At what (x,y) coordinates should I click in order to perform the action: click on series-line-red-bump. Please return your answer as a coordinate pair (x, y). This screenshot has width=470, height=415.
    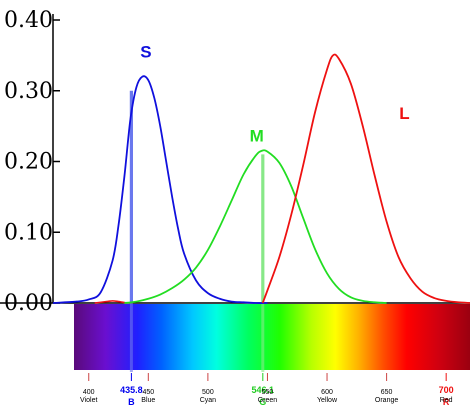
    Looking at the image, I should click on (111, 302).